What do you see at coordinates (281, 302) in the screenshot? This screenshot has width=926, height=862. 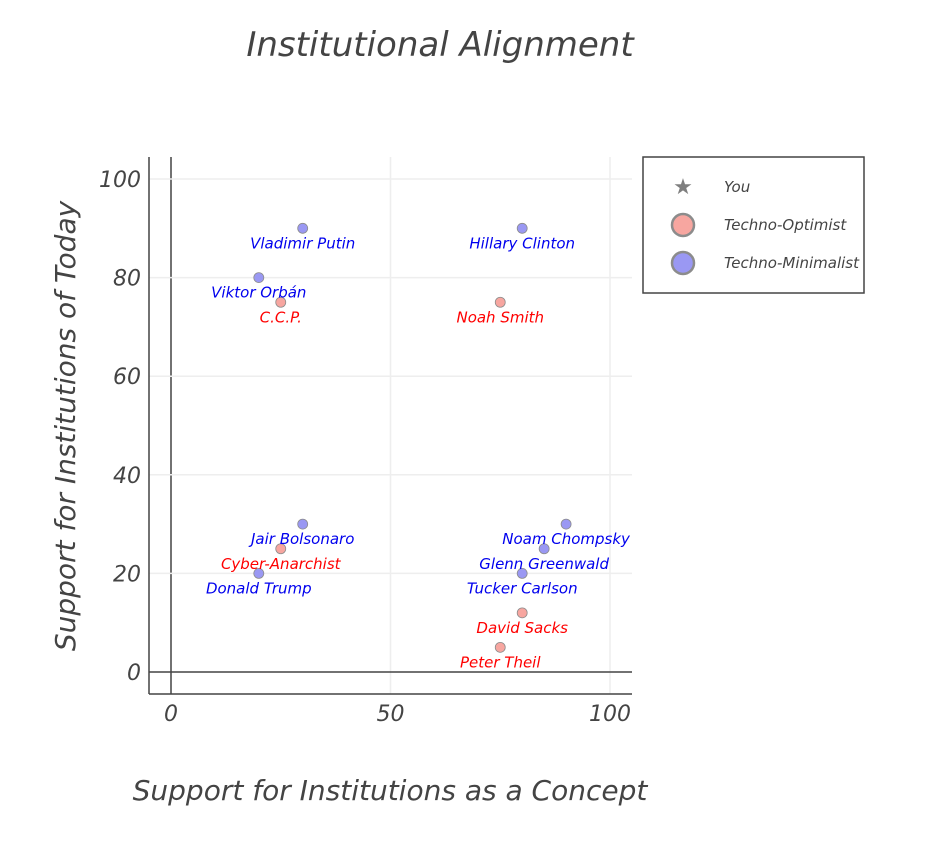 I see `point-c-c-p` at bounding box center [281, 302].